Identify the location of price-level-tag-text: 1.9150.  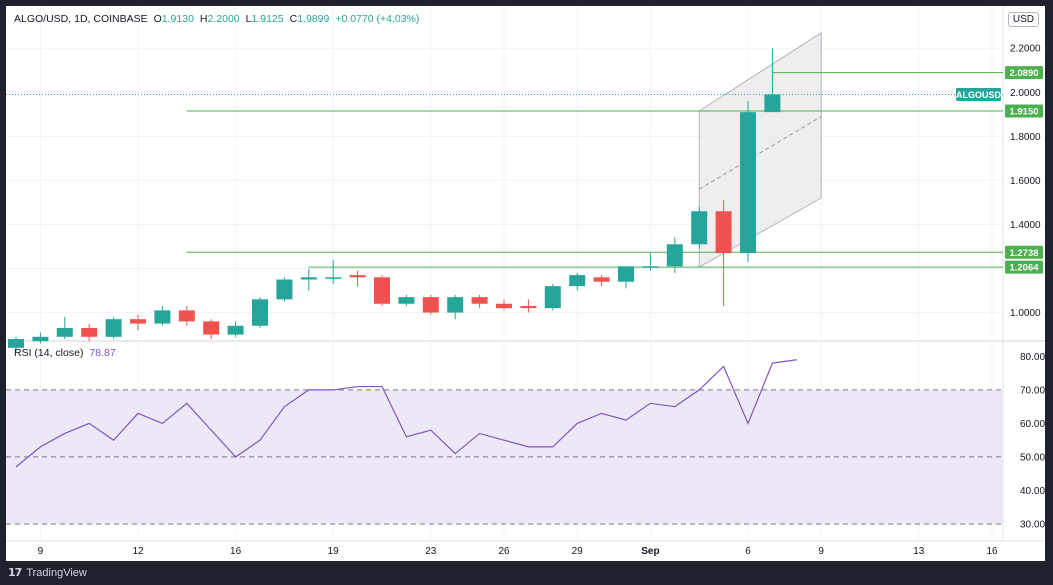
(1023, 112).